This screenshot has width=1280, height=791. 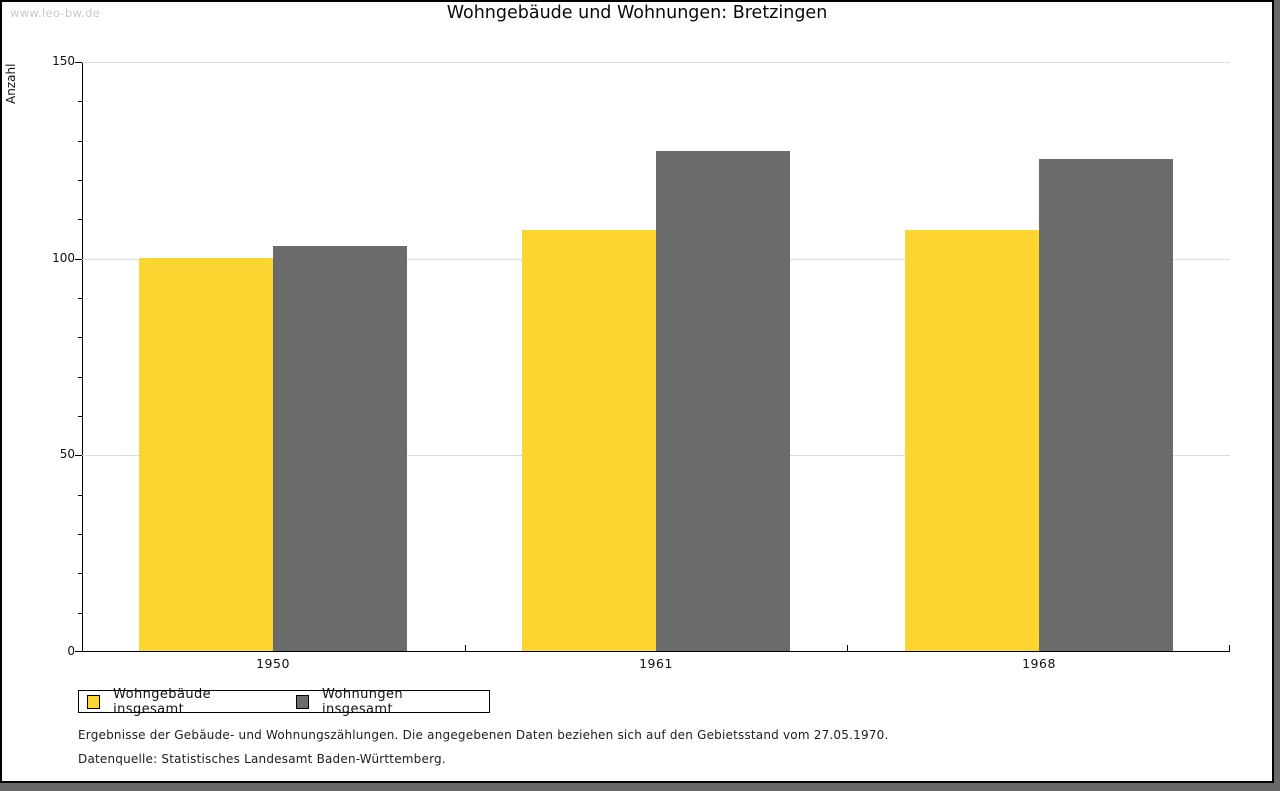 What do you see at coordinates (273, 663) in the screenshot?
I see `x-tick-label-1950: 1950` at bounding box center [273, 663].